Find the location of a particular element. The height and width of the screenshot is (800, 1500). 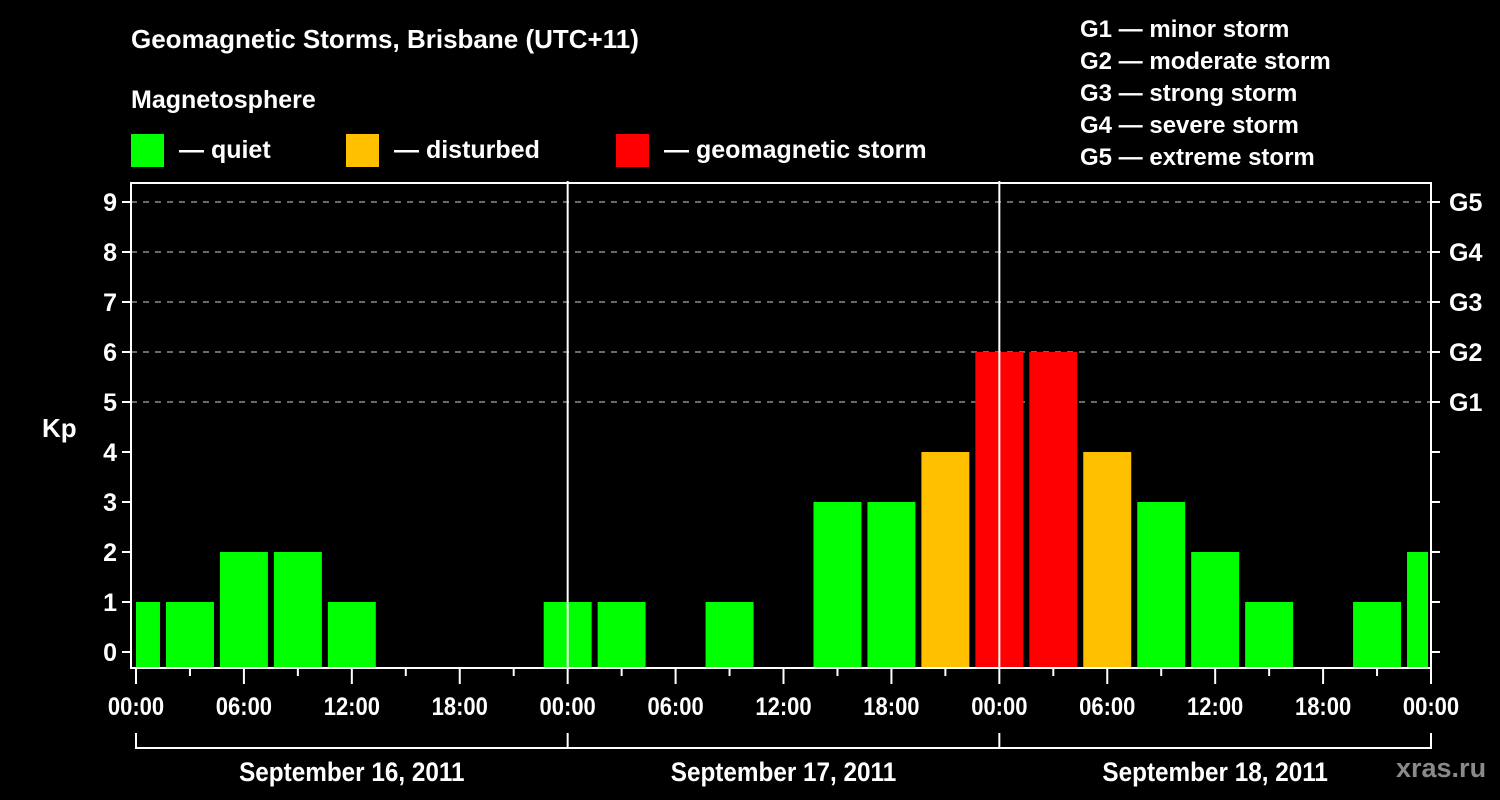

legend-label: — disturbed is located at coordinates (467, 149).